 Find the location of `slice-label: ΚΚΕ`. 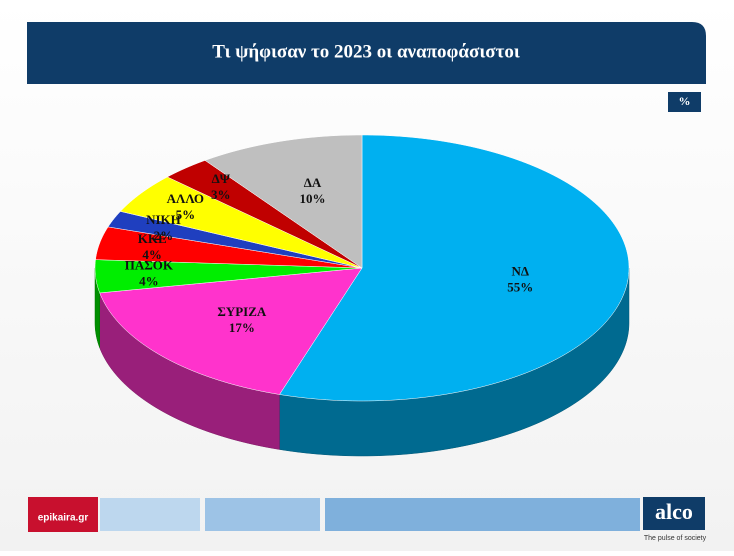

slice-label: ΚΚΕ is located at coordinates (152, 238).